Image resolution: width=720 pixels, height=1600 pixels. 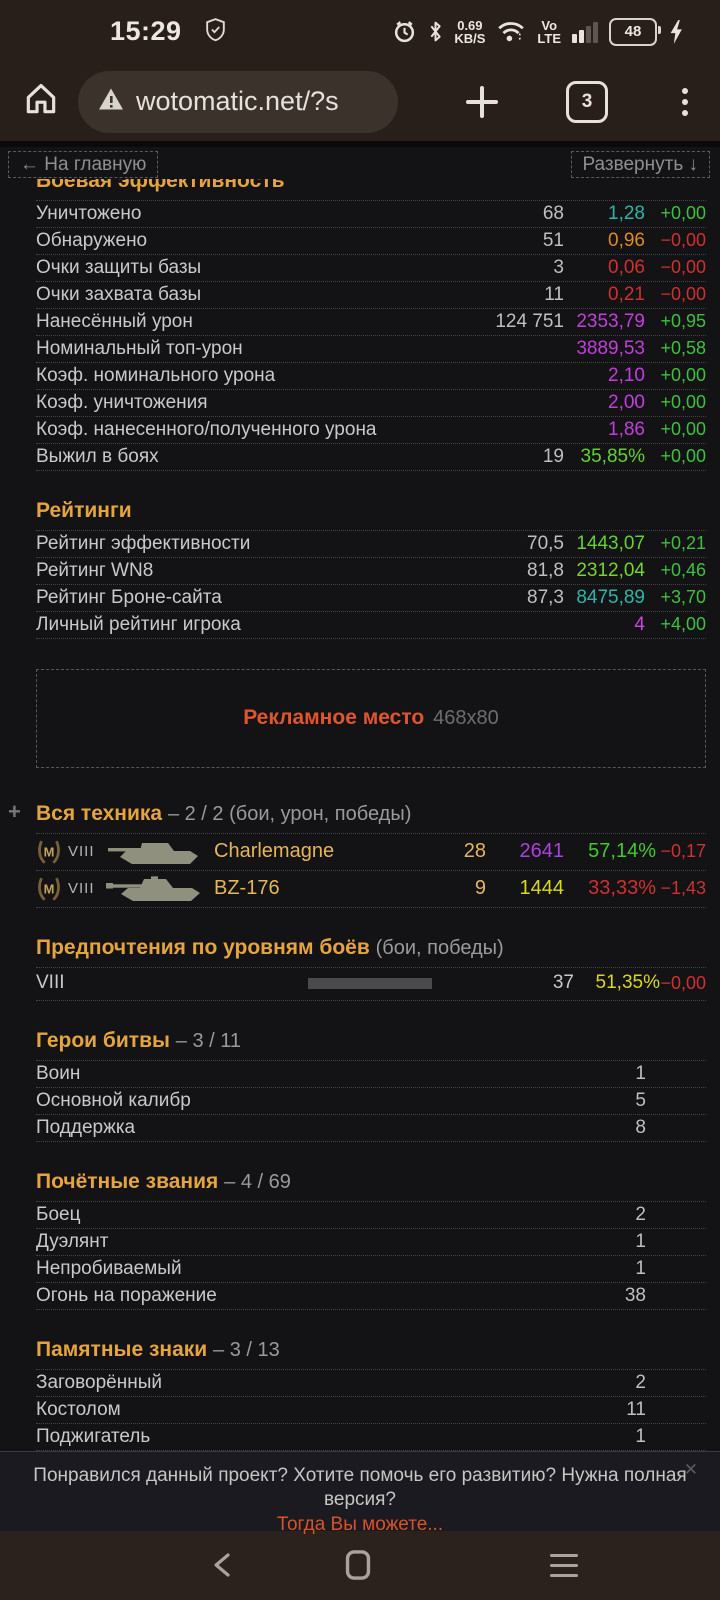 What do you see at coordinates (371, 1352) in the screenshot?
I see `section-title-marks: Памятные знаки – 3 / 13` at bounding box center [371, 1352].